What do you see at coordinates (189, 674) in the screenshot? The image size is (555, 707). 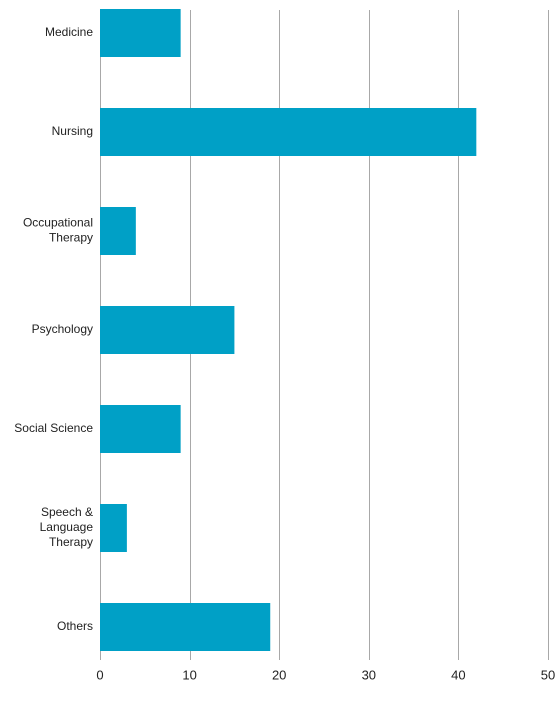 I see `x-tick-label: 10` at bounding box center [189, 674].